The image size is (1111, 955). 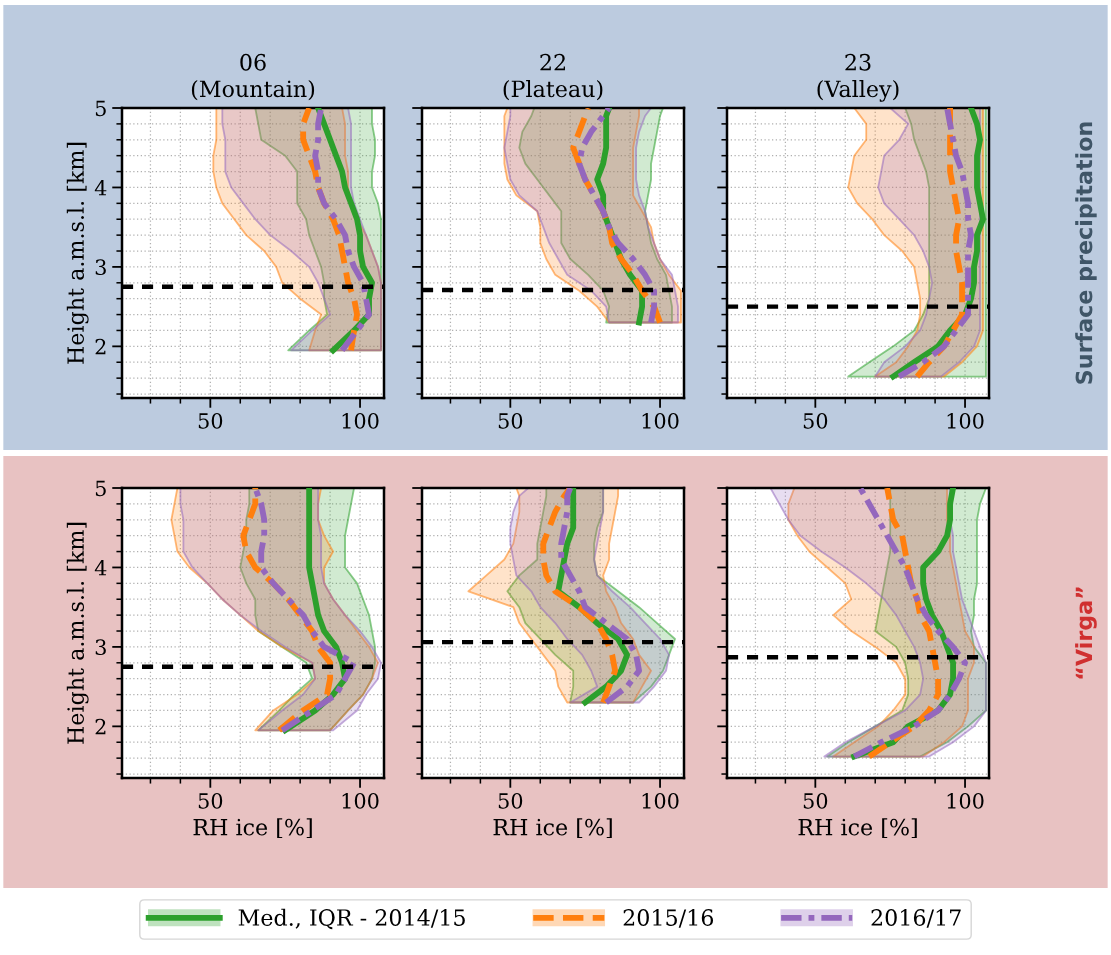 I want to click on chart-title: 23 (Valley), so click(x=858, y=77).